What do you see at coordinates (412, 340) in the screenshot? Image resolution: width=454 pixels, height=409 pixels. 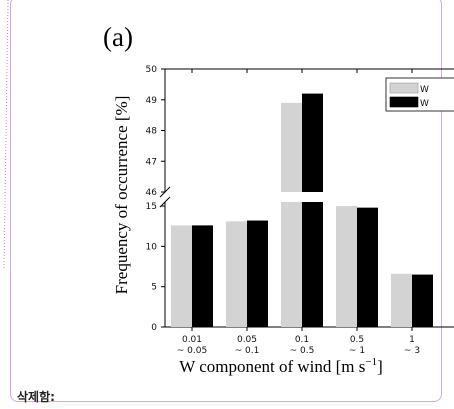 I see `x-tick-label: 1` at bounding box center [412, 340].